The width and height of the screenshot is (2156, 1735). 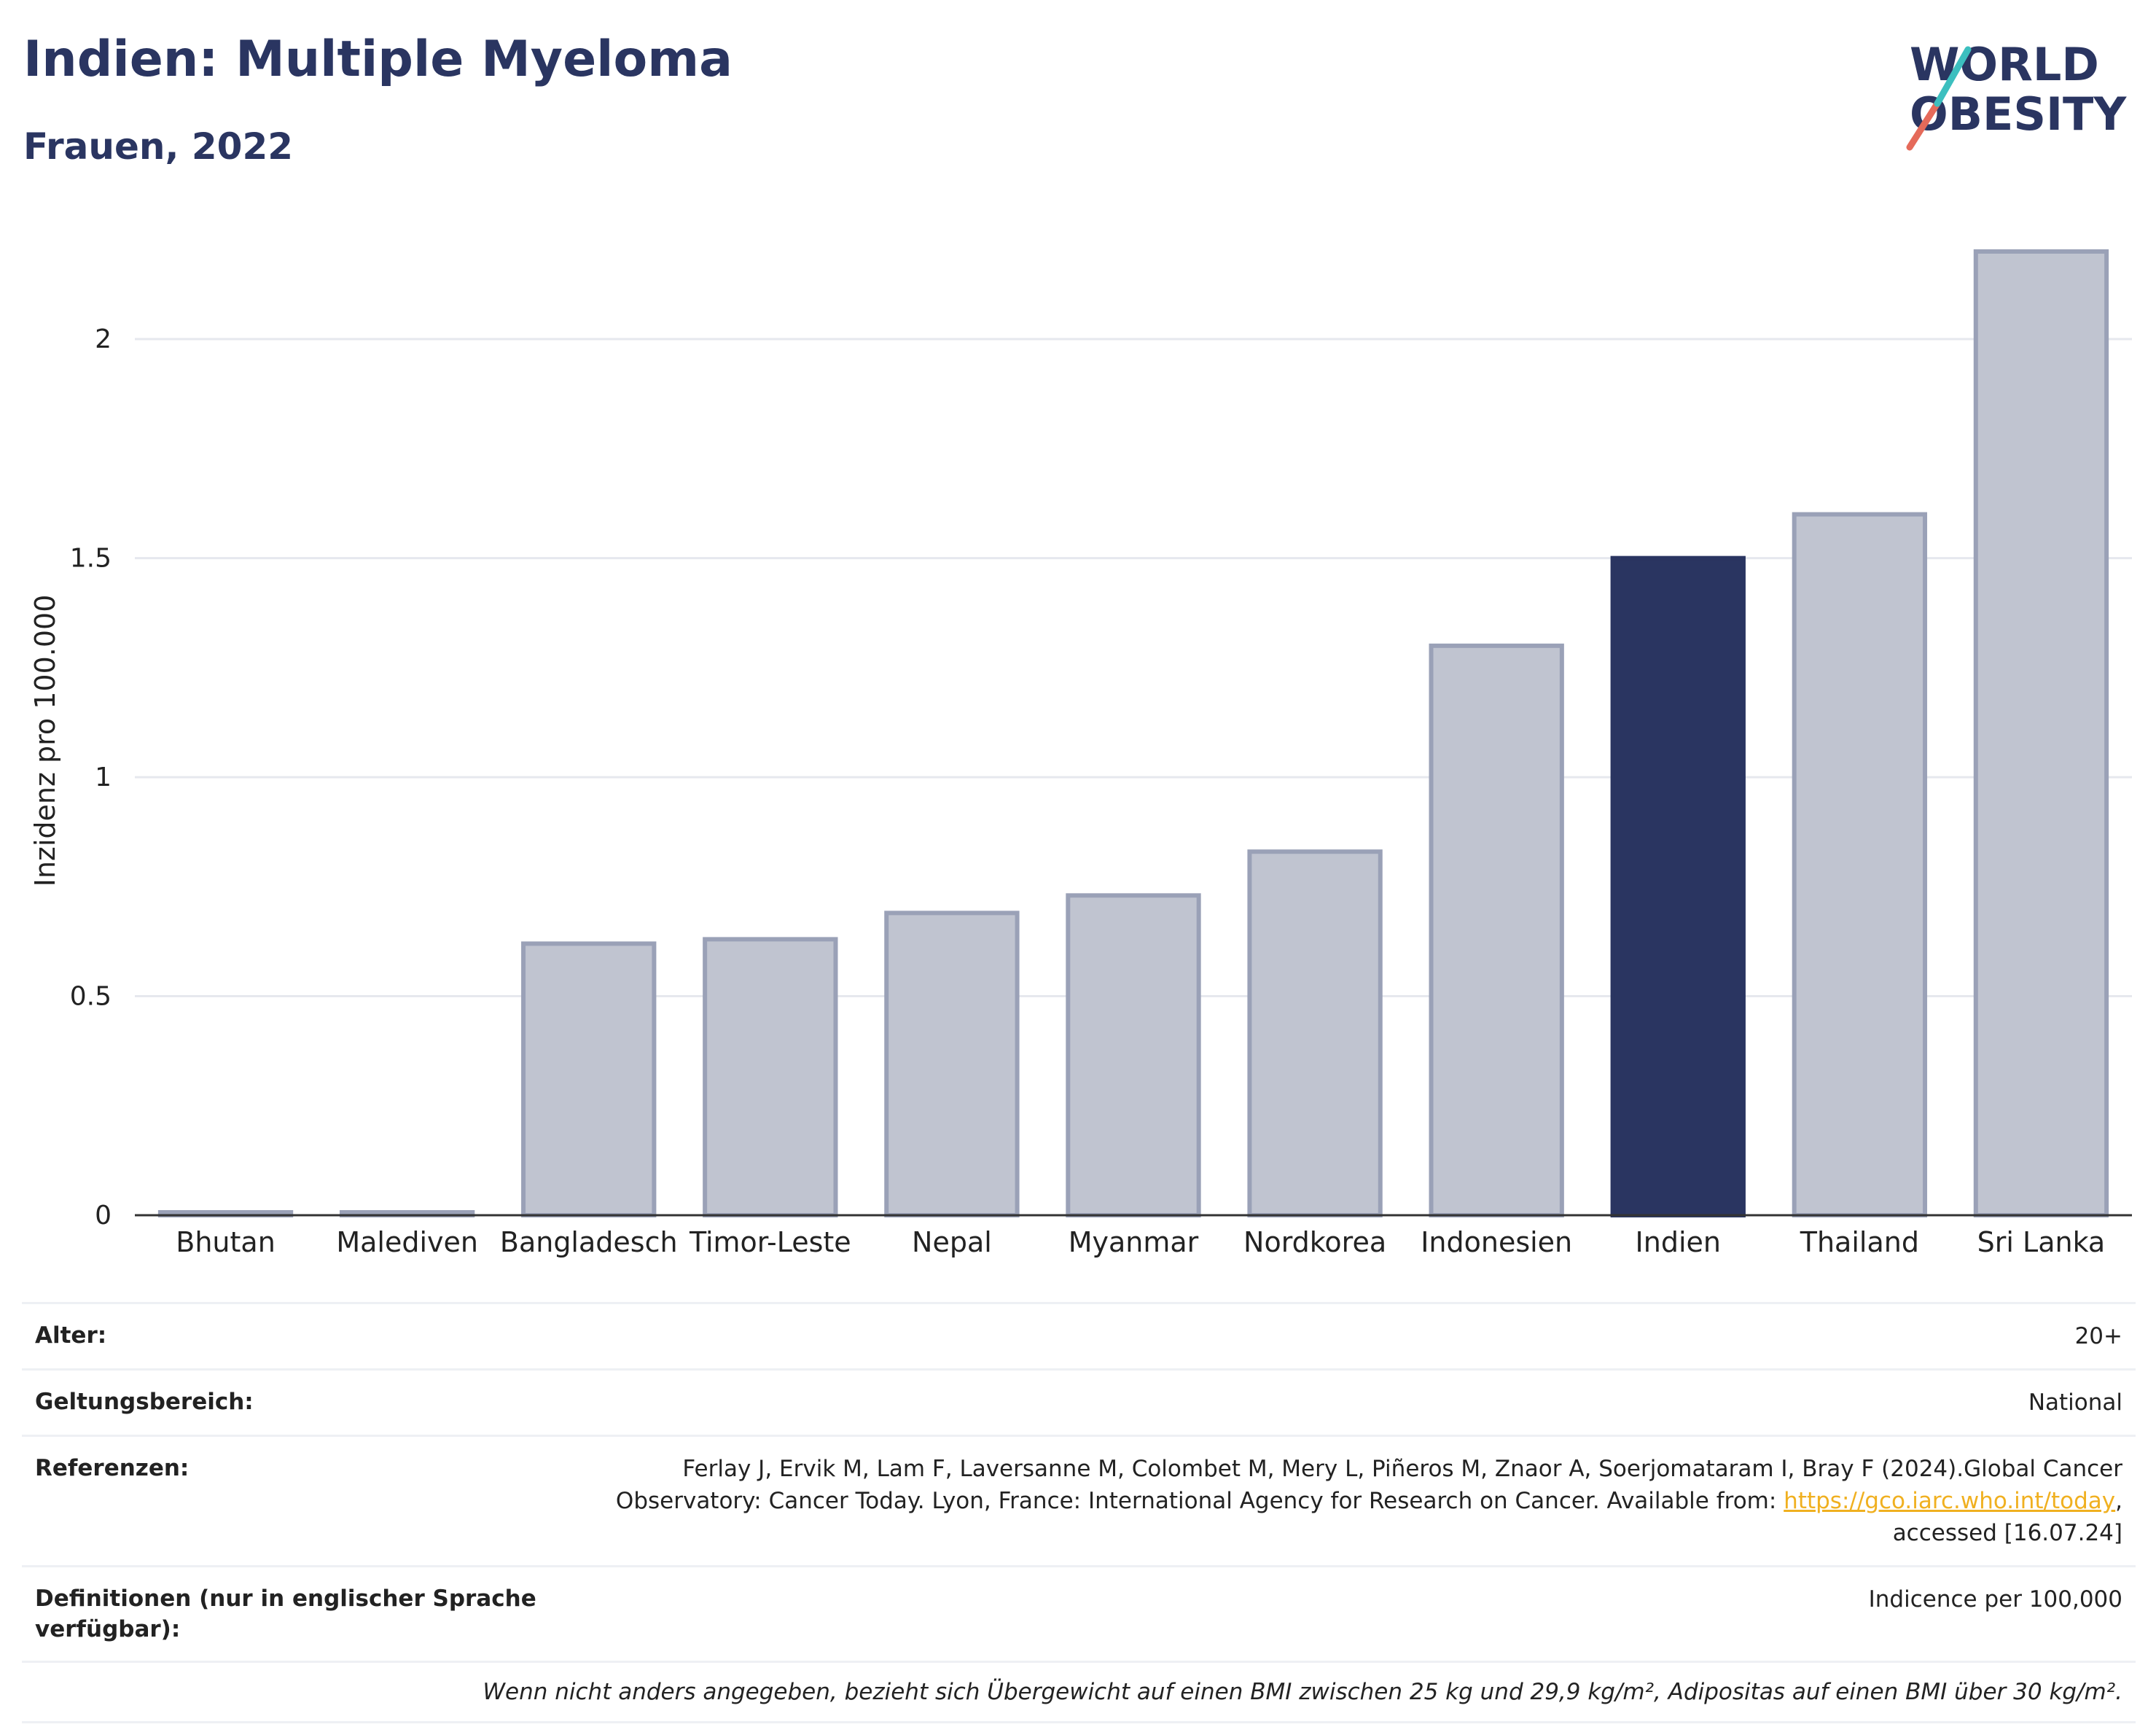 What do you see at coordinates (2041, 733) in the screenshot?
I see `bar-sri-lanka` at bounding box center [2041, 733].